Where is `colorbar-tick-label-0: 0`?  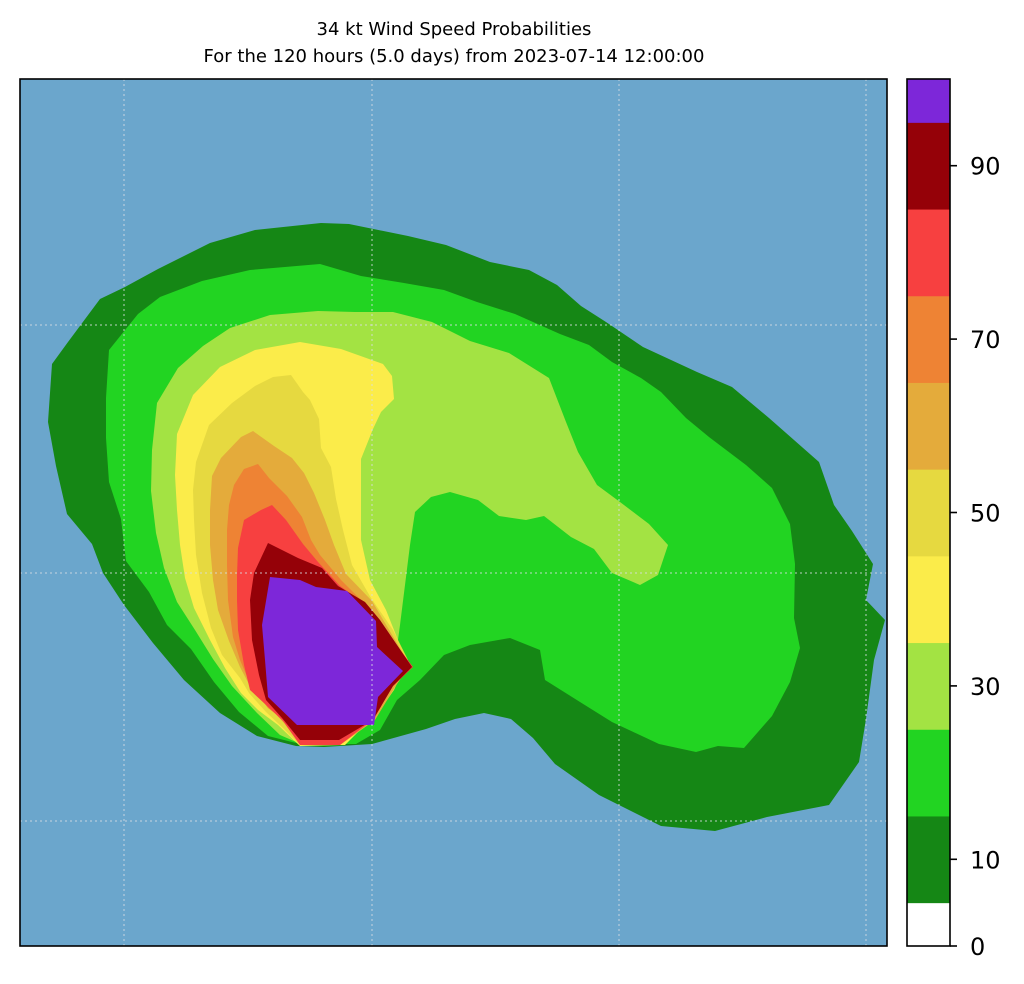
colorbar-tick-label-0: 0 is located at coordinates (977, 947).